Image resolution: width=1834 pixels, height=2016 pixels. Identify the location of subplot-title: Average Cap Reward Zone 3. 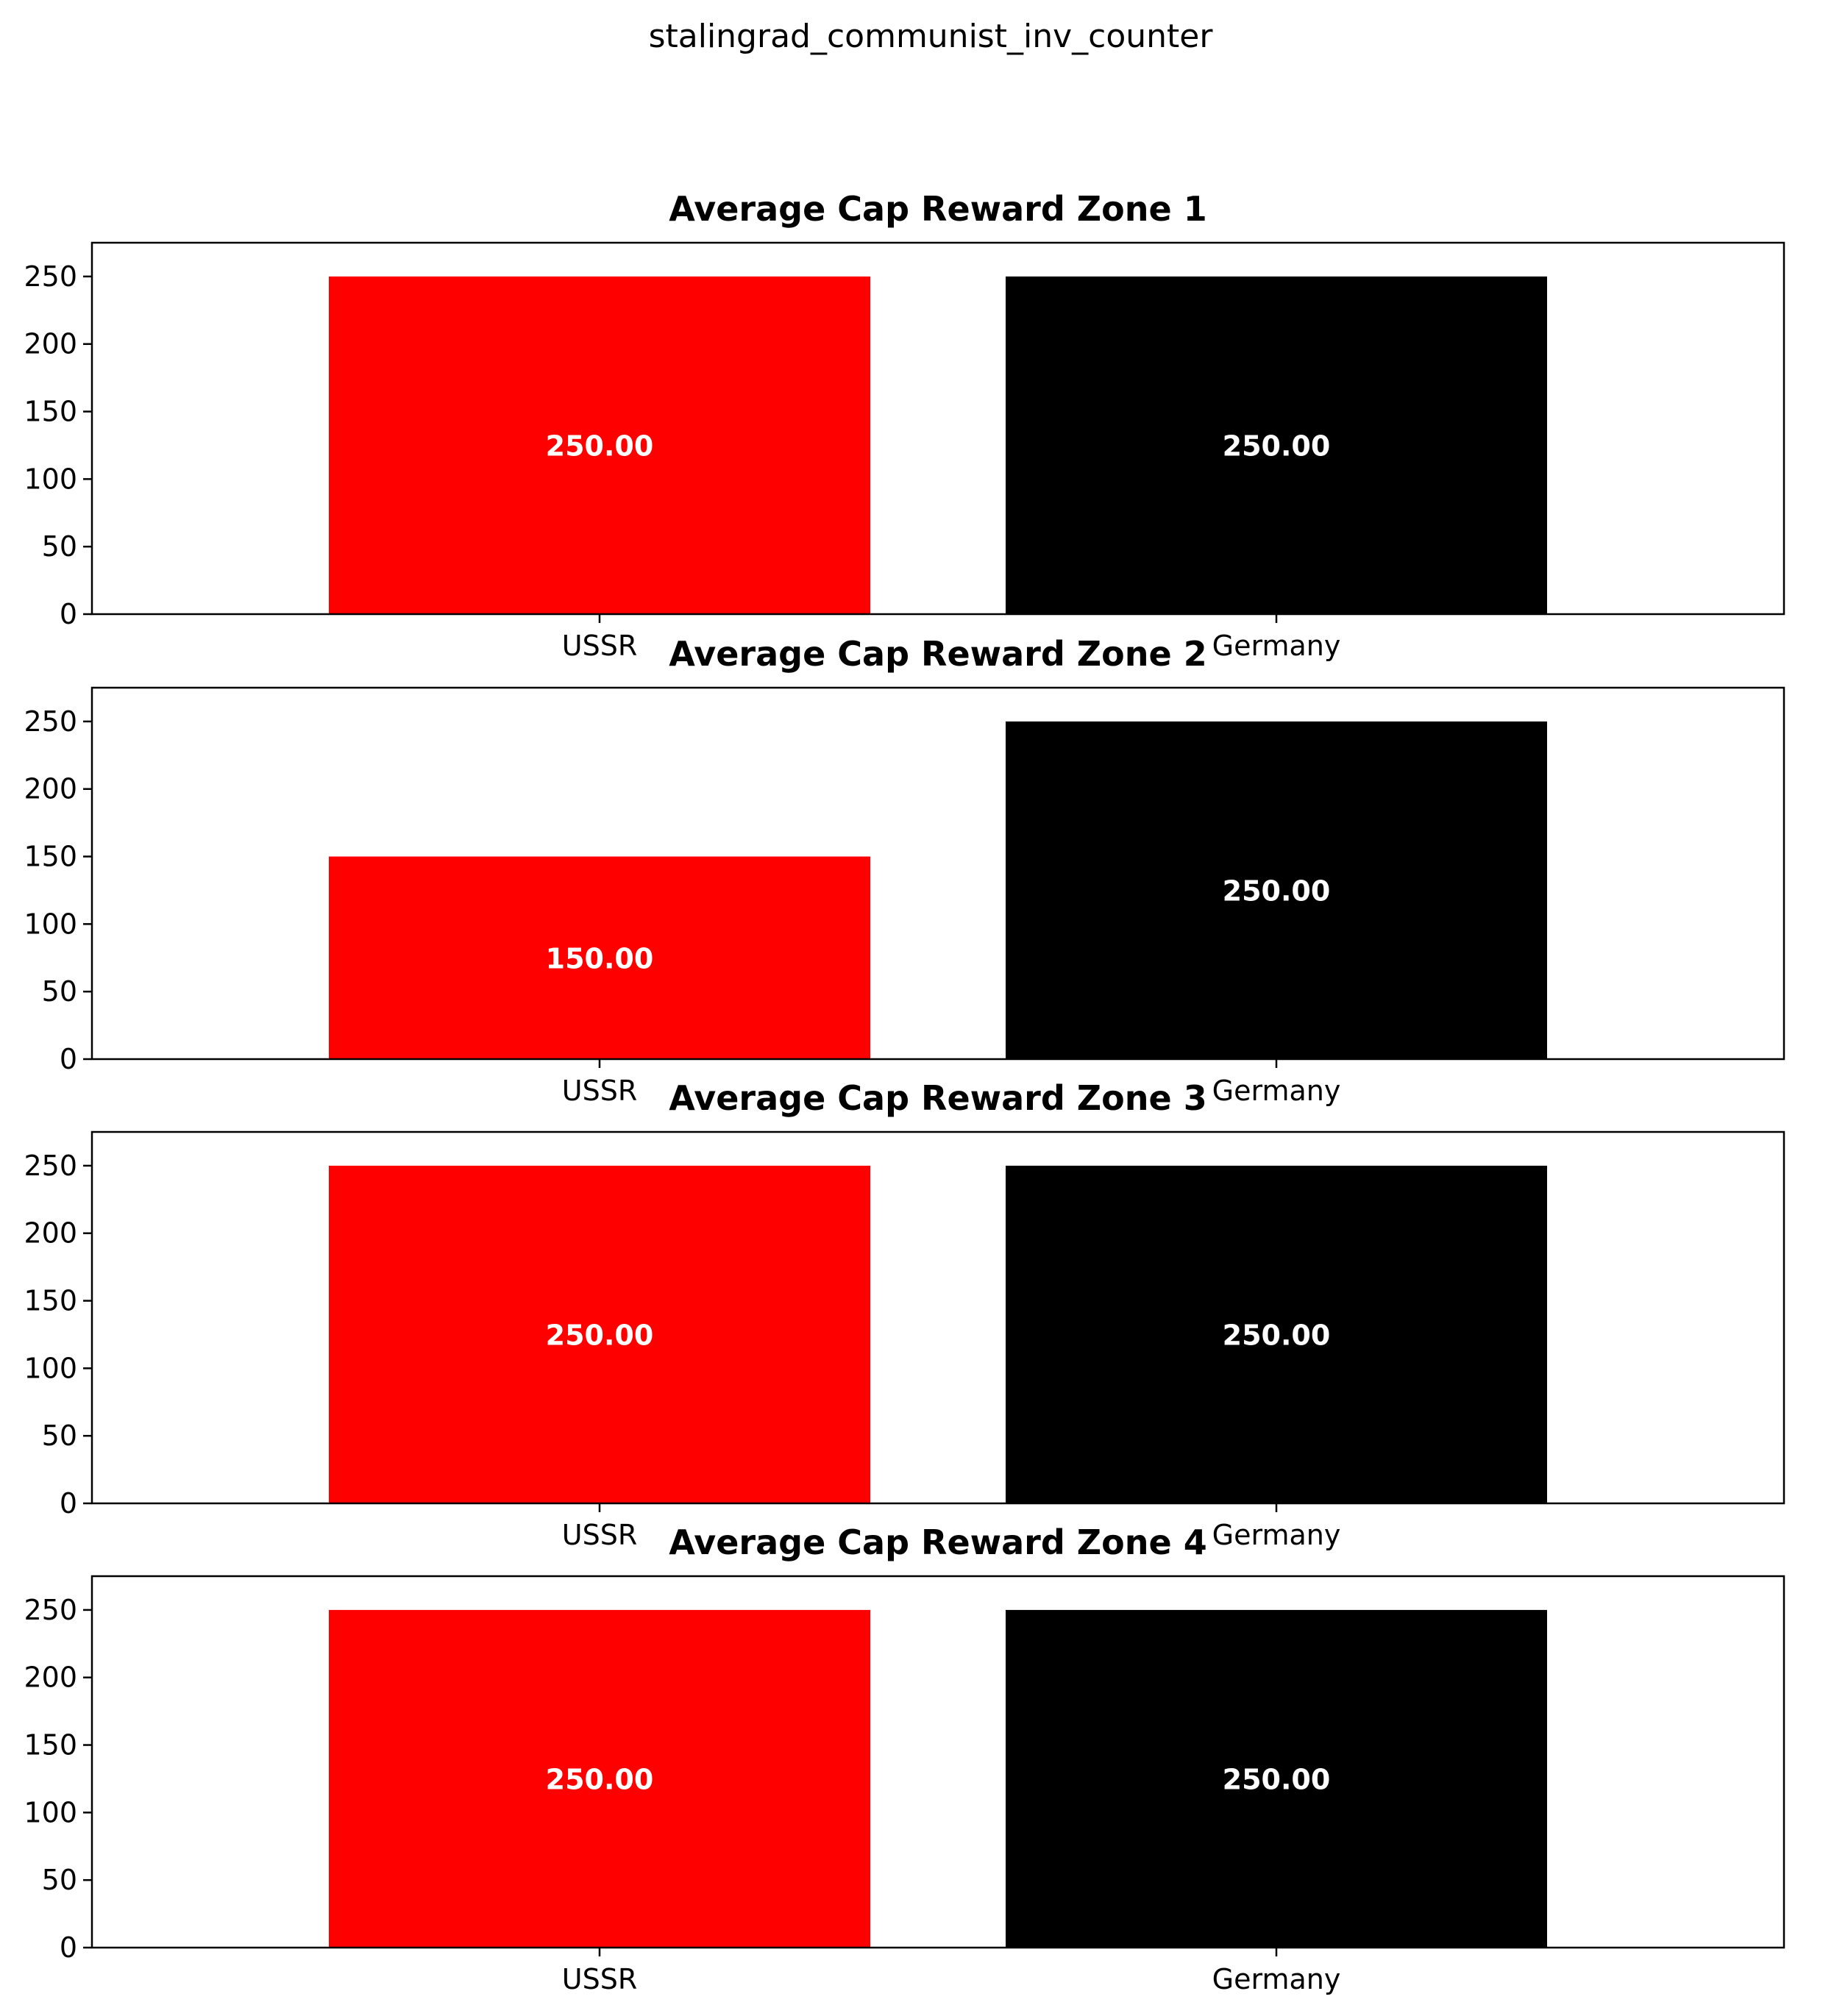
(937, 1098).